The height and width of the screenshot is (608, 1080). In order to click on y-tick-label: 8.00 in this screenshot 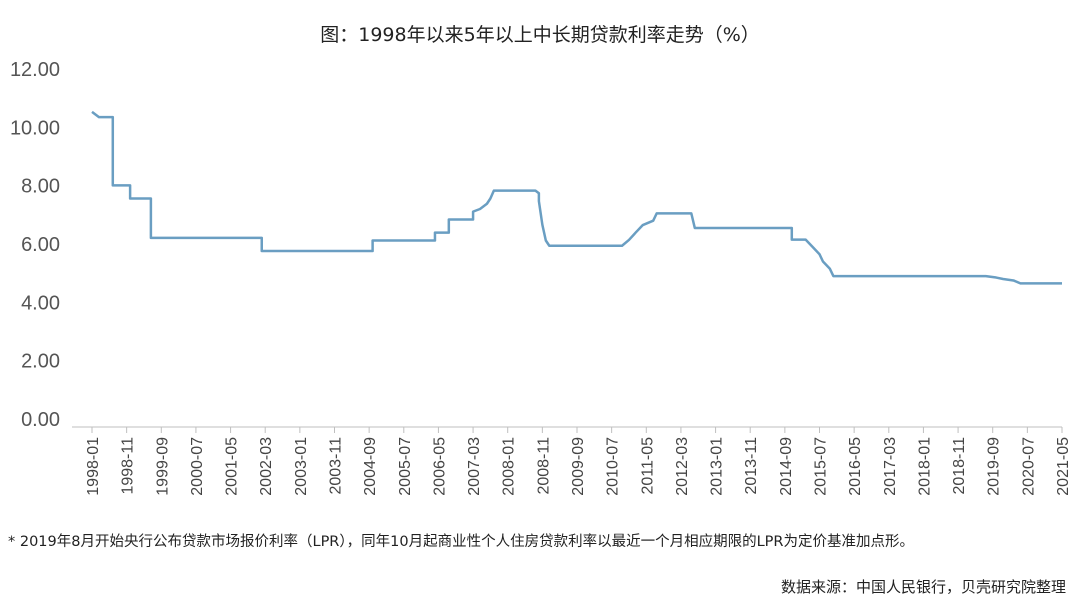, I will do `click(40, 187)`.